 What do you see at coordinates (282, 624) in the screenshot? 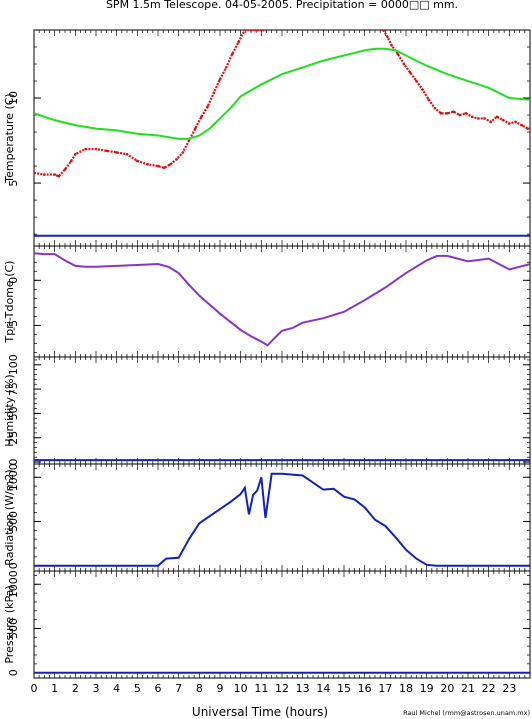
I see `pressure-frame` at bounding box center [282, 624].